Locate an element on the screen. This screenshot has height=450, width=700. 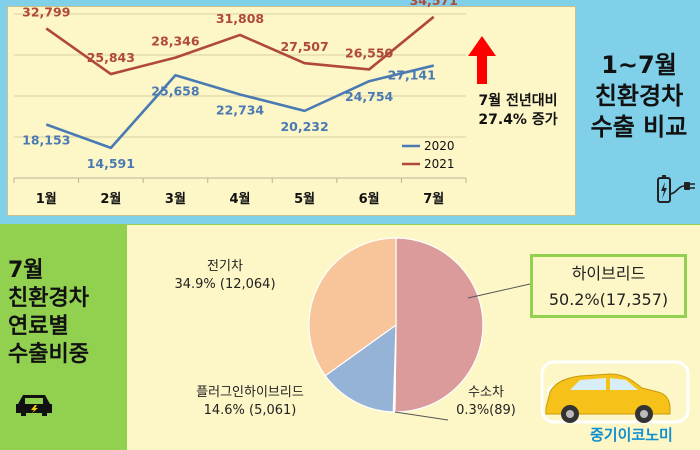
annotation-line-1: 7월 전년대비 is located at coordinates (518, 101).